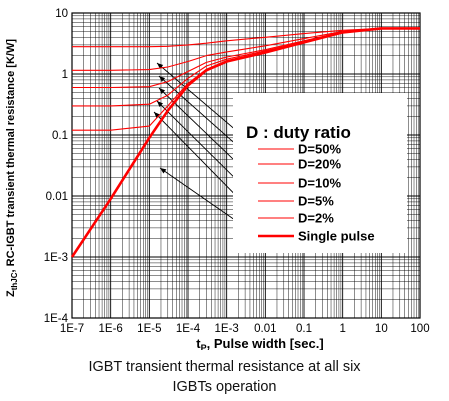 This screenshot has width=449, height=401. I want to click on y-tick-label: 0.01, so click(57, 197).